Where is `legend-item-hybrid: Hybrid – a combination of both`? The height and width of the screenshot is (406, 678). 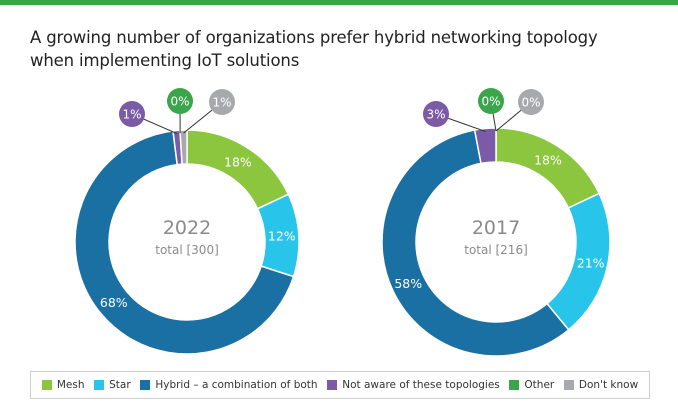 legend-item-hybrid: Hybrid – a combination of both is located at coordinates (229, 385).